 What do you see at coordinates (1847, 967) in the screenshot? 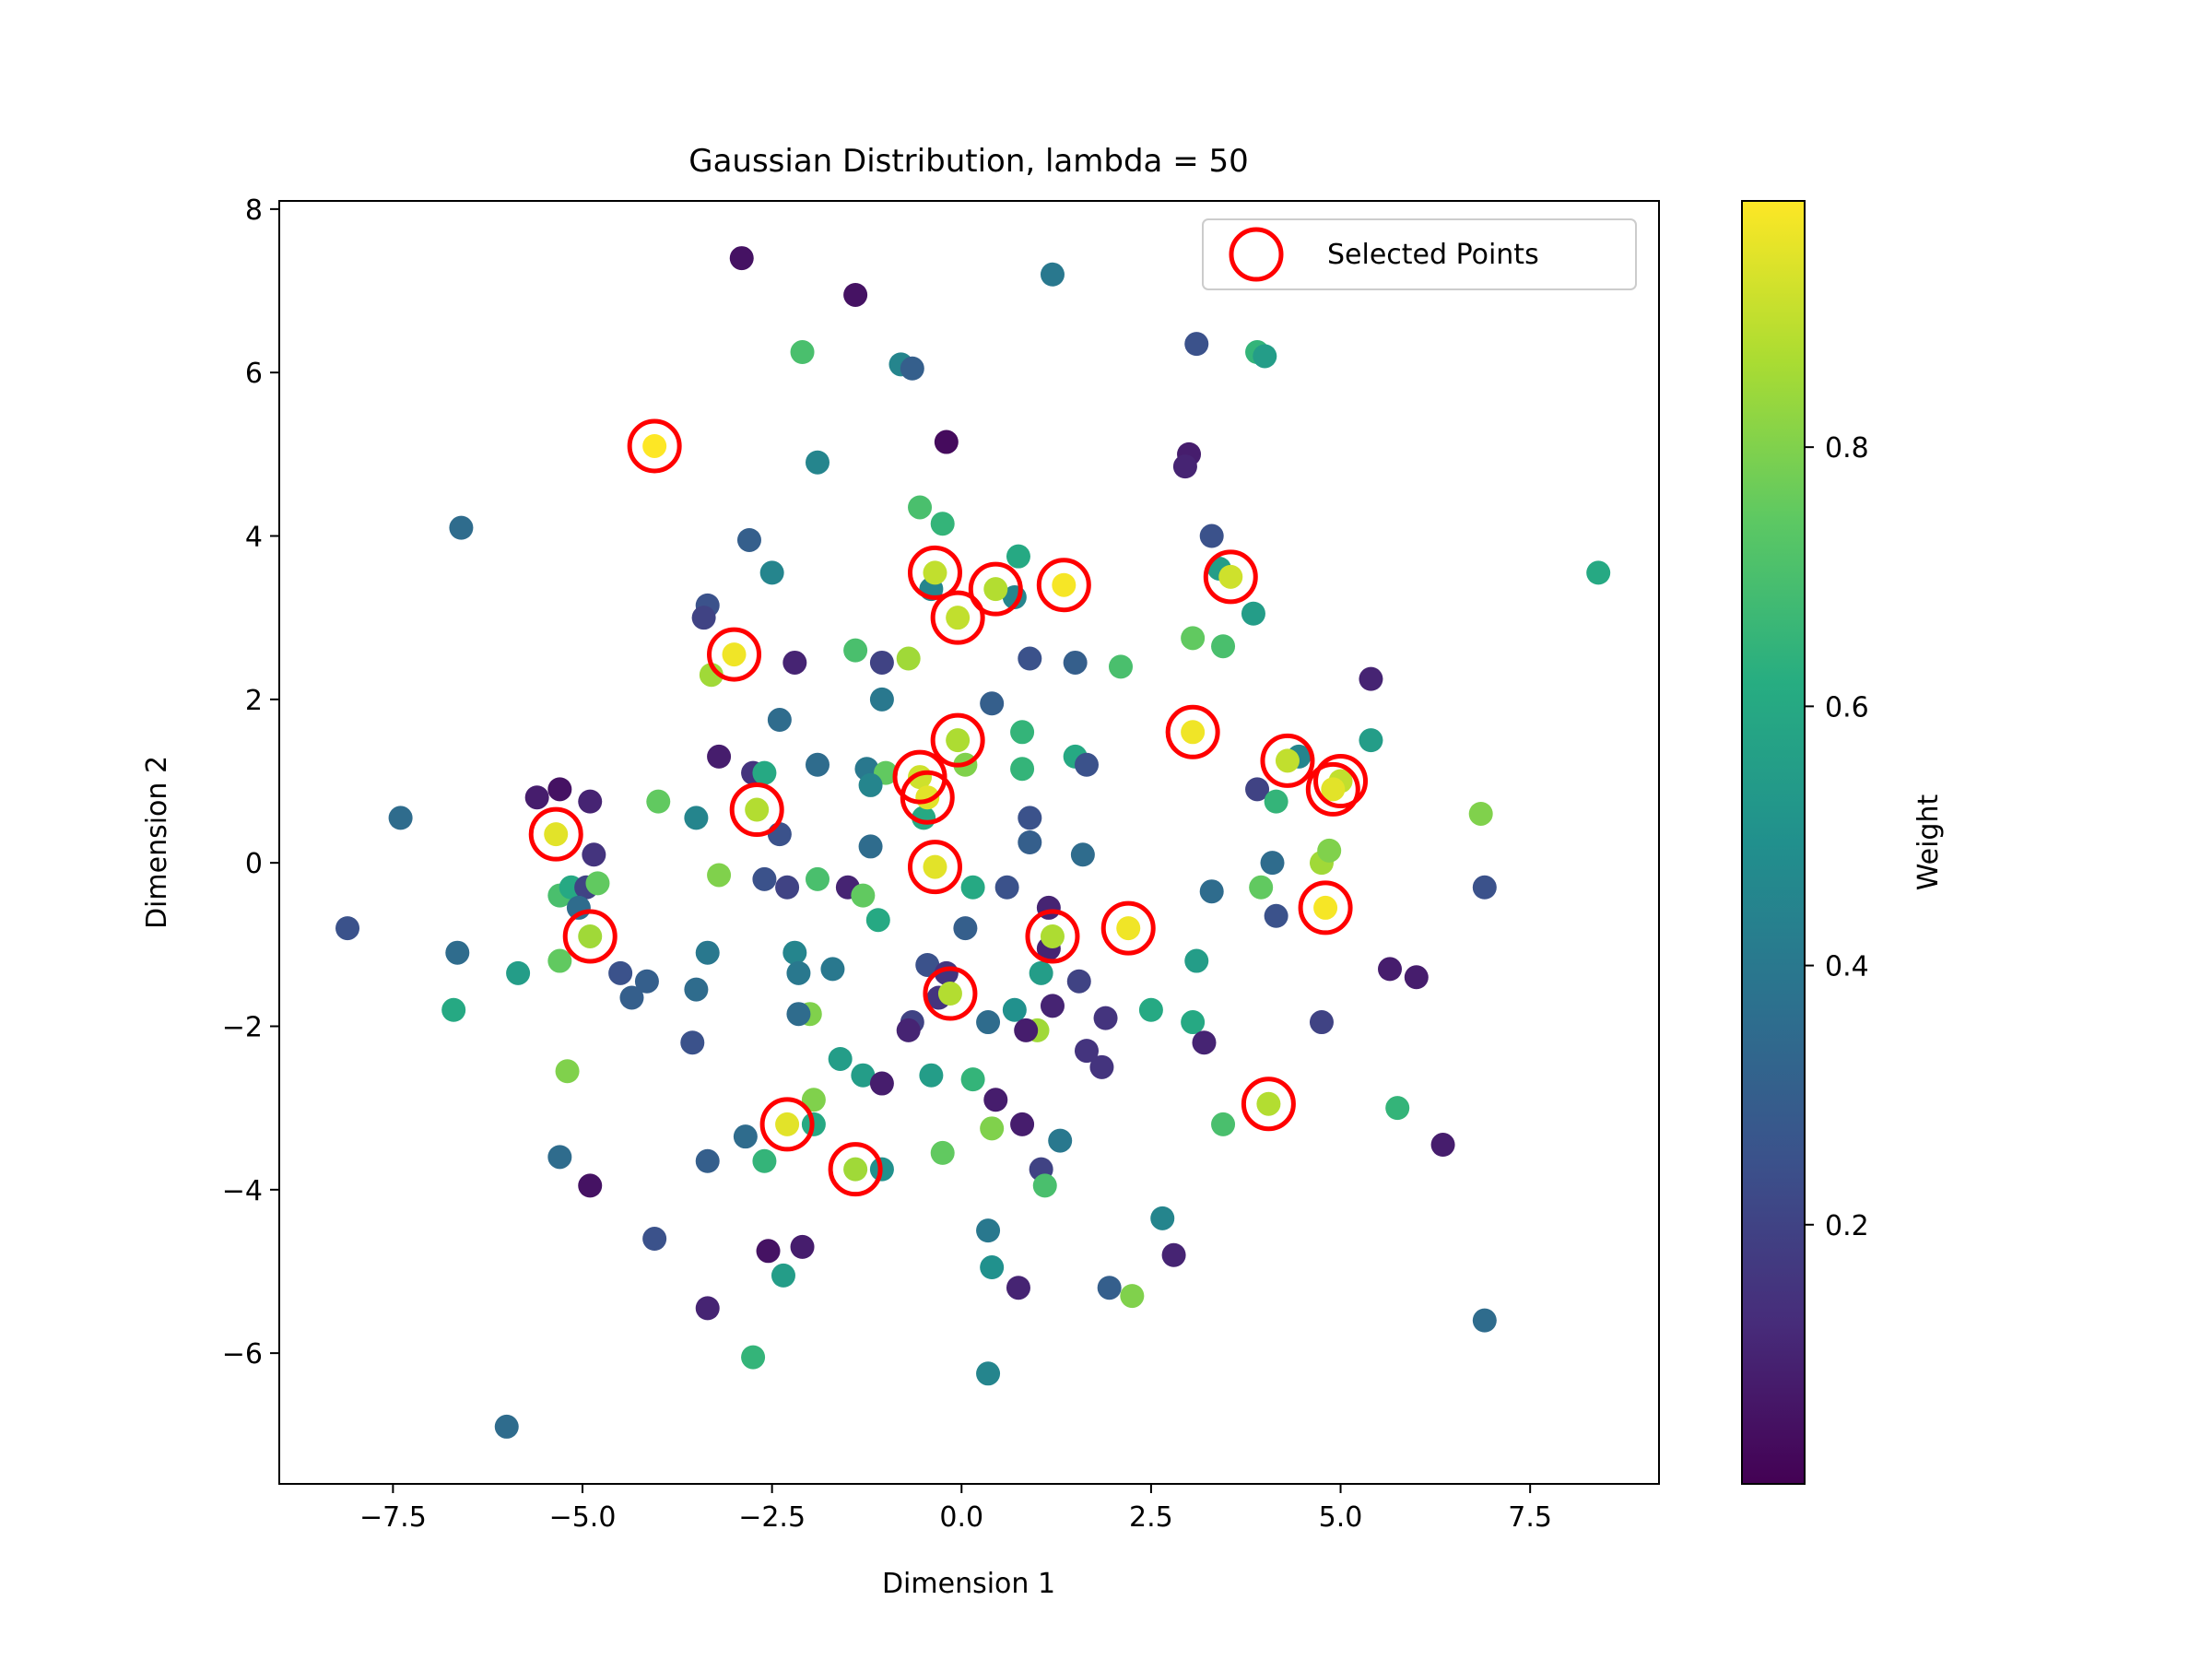
I see `colorbar-tick-label: 0.4` at bounding box center [1847, 967].